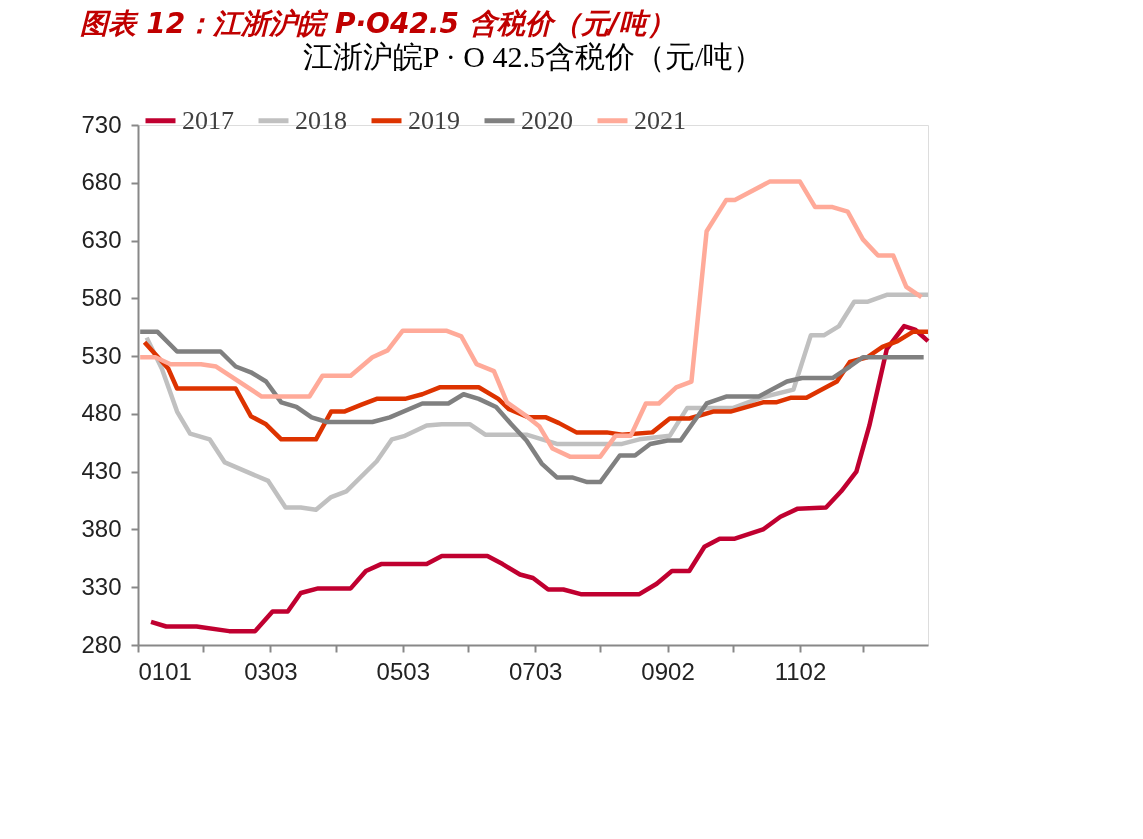 The height and width of the screenshot is (839, 1143). What do you see at coordinates (377, 23) in the screenshot?
I see `chart-title: 图表 12：江浙沪皖 P·O42.5 含税价（元/吨）` at bounding box center [377, 23].